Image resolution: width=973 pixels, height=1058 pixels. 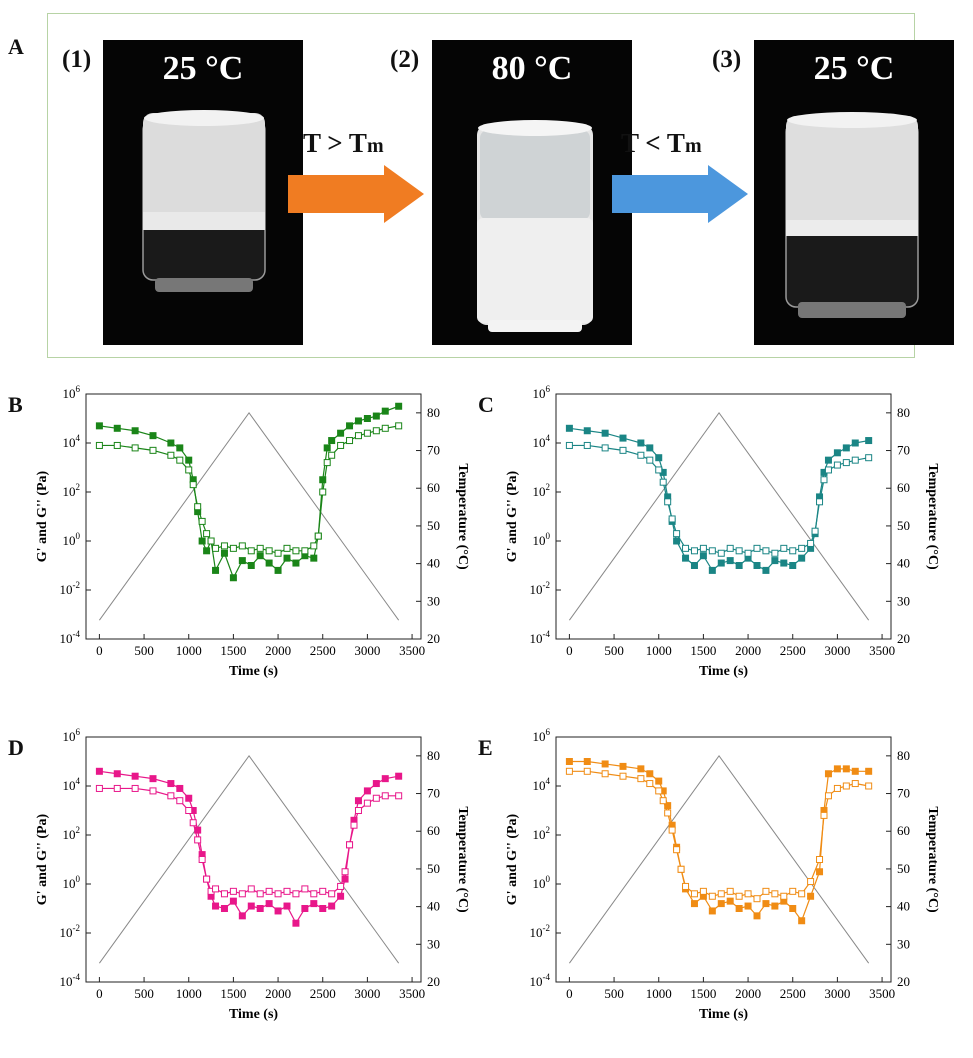 I want to click on storage-modulus-line, so click(x=719, y=499).